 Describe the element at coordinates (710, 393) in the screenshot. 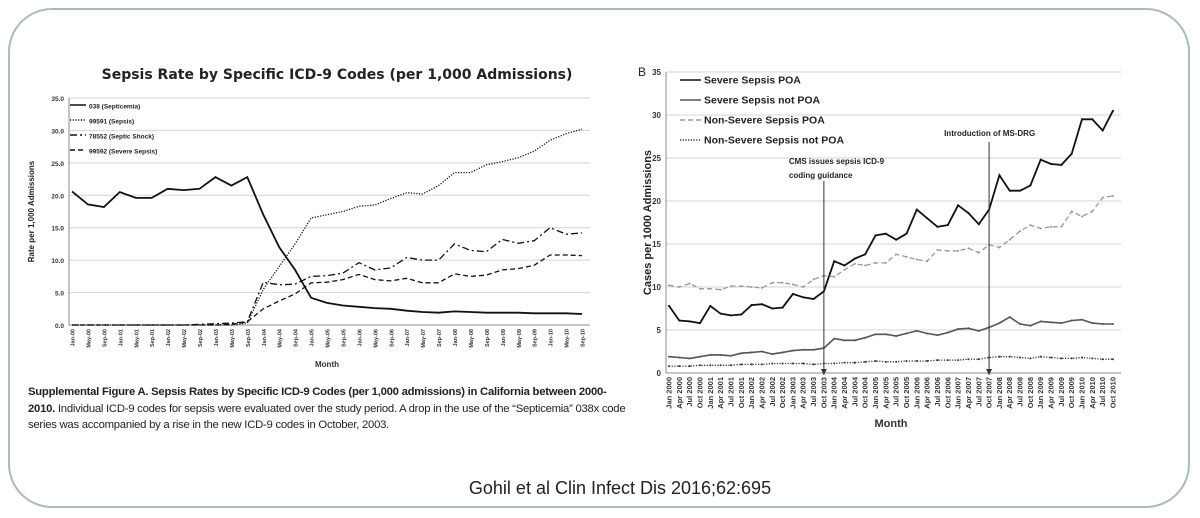

I see `x-tick-label: Jan 2001` at that location.